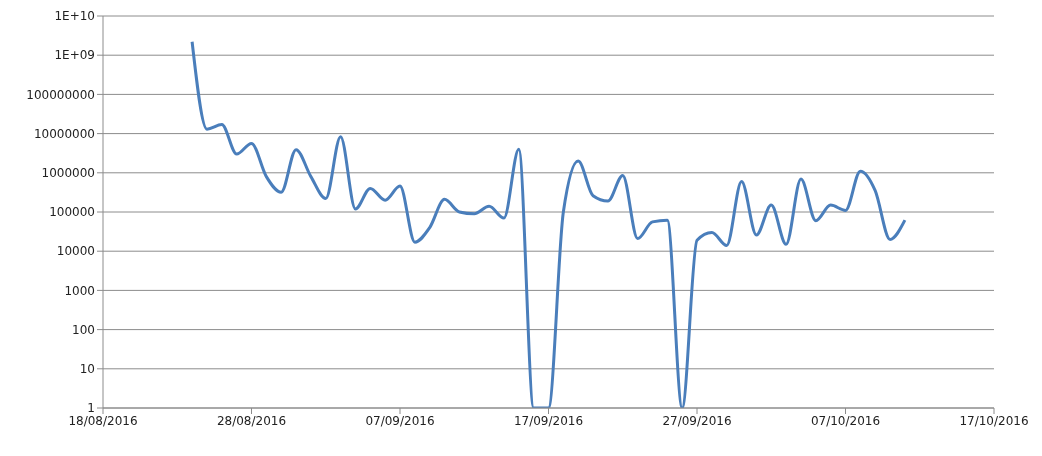 This screenshot has width=1042, height=456. I want to click on y-tick-label: 1E+09, so click(74, 55).